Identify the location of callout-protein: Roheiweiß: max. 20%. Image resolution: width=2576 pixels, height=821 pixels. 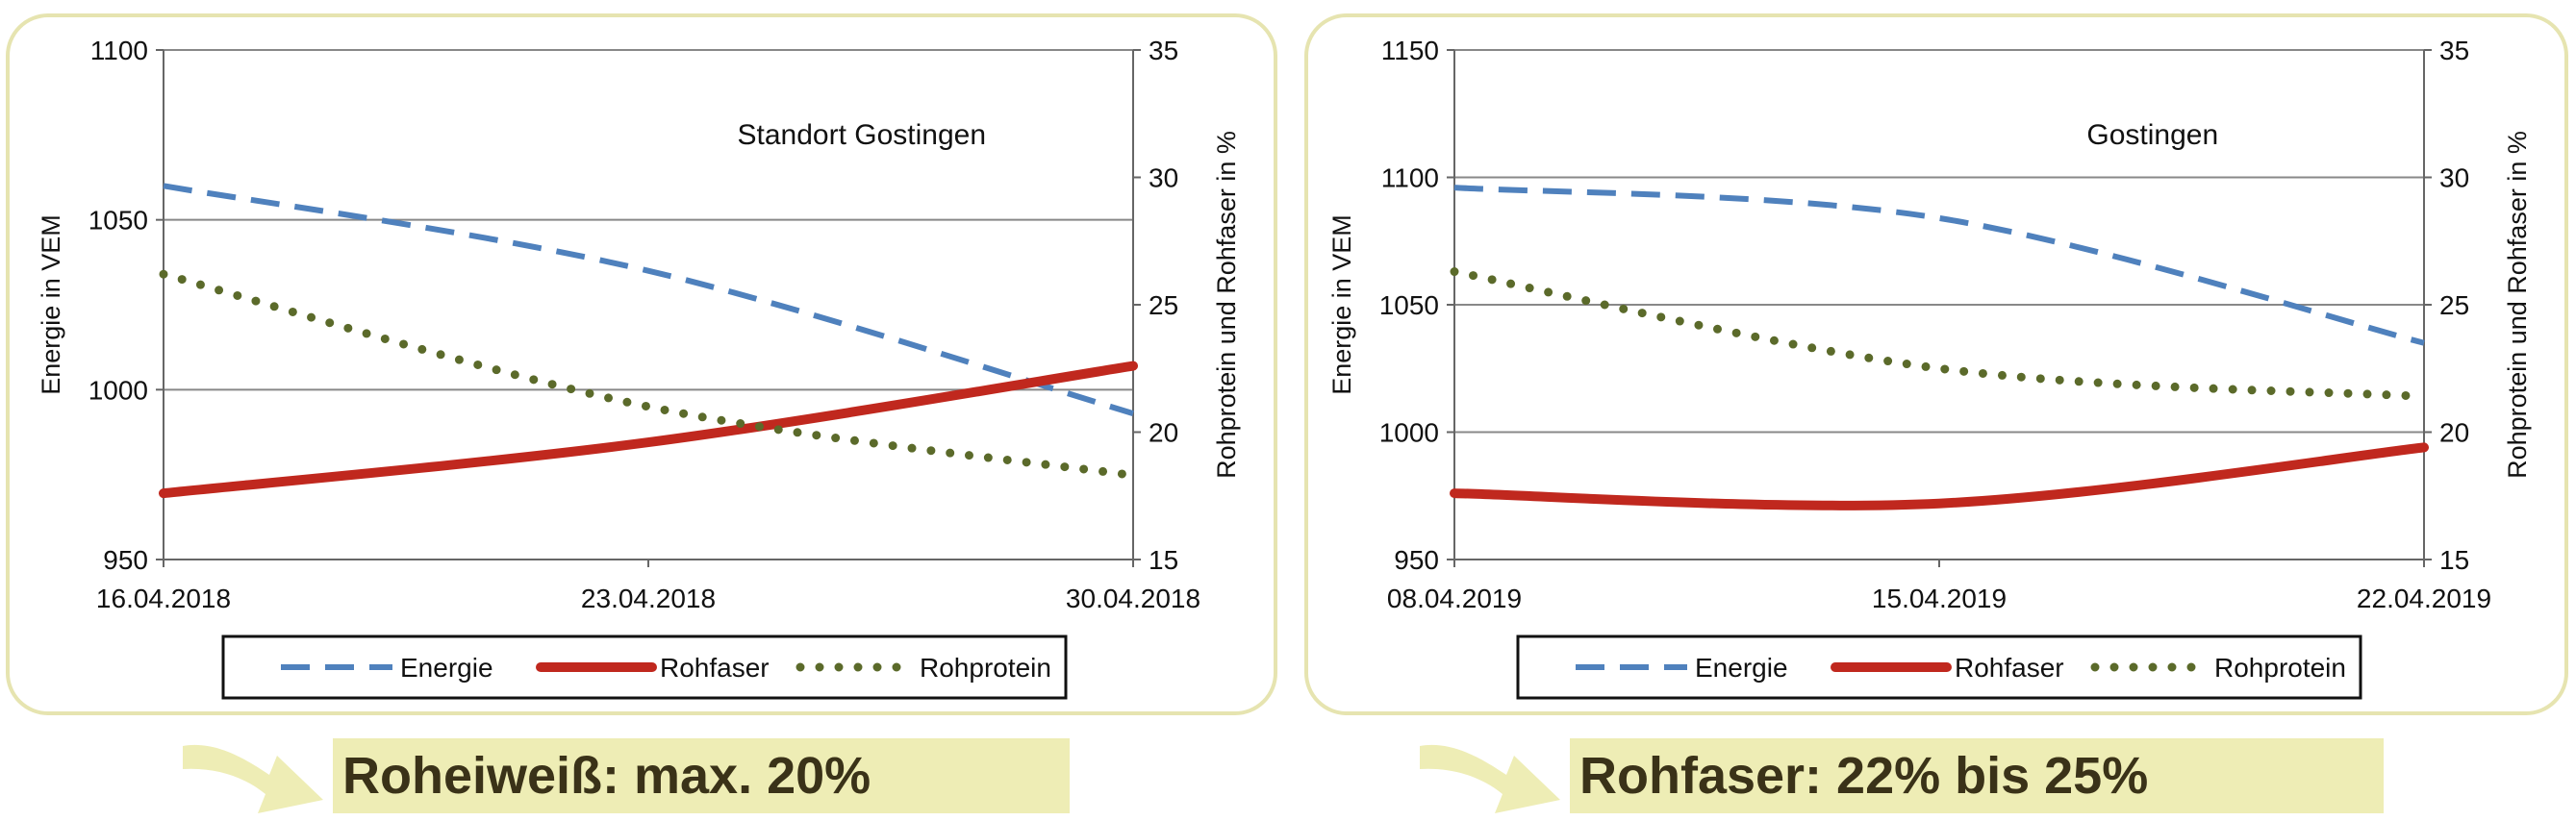
(702, 775).